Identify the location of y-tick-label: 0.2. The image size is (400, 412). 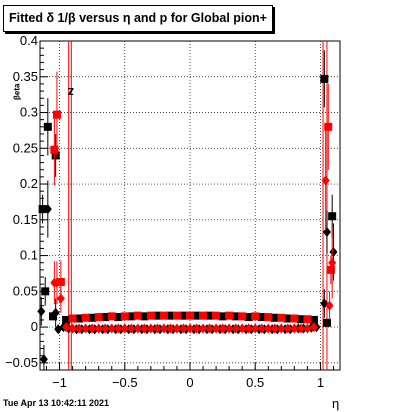
(29, 183).